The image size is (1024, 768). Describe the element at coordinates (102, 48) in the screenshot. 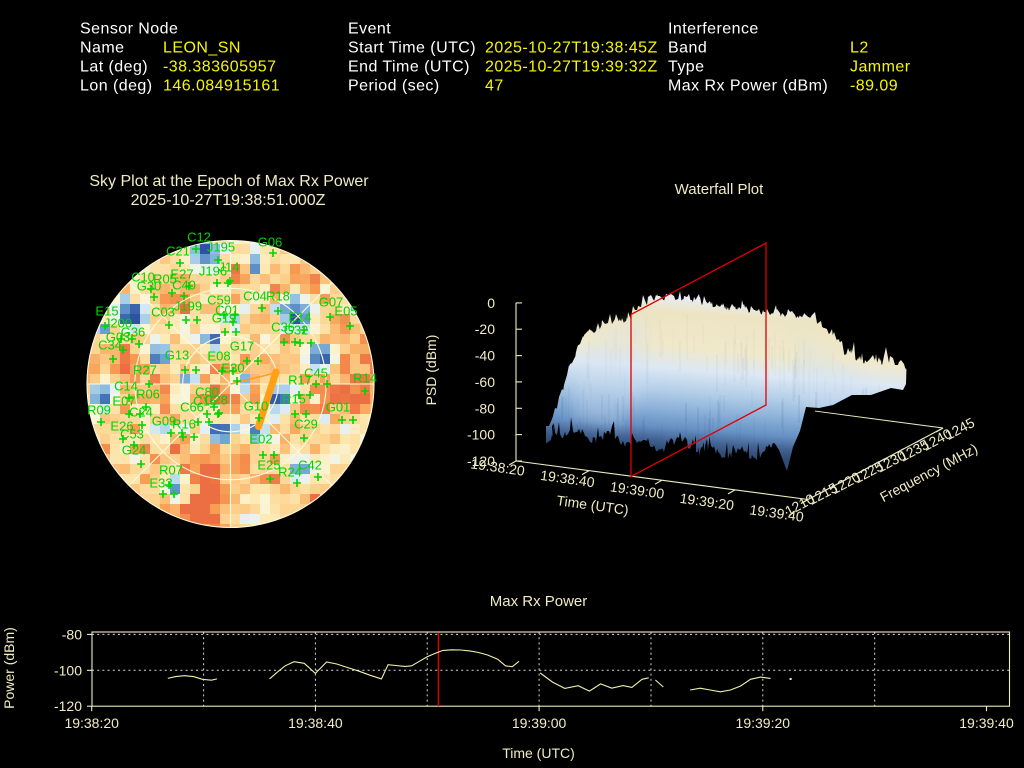

I see `svg-text: Name` at that location.